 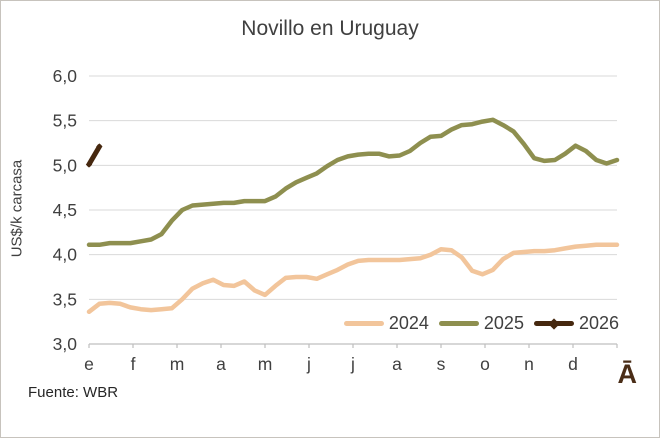 What do you see at coordinates (598, 323) in the screenshot?
I see `legend-label-2026: 2026` at bounding box center [598, 323].